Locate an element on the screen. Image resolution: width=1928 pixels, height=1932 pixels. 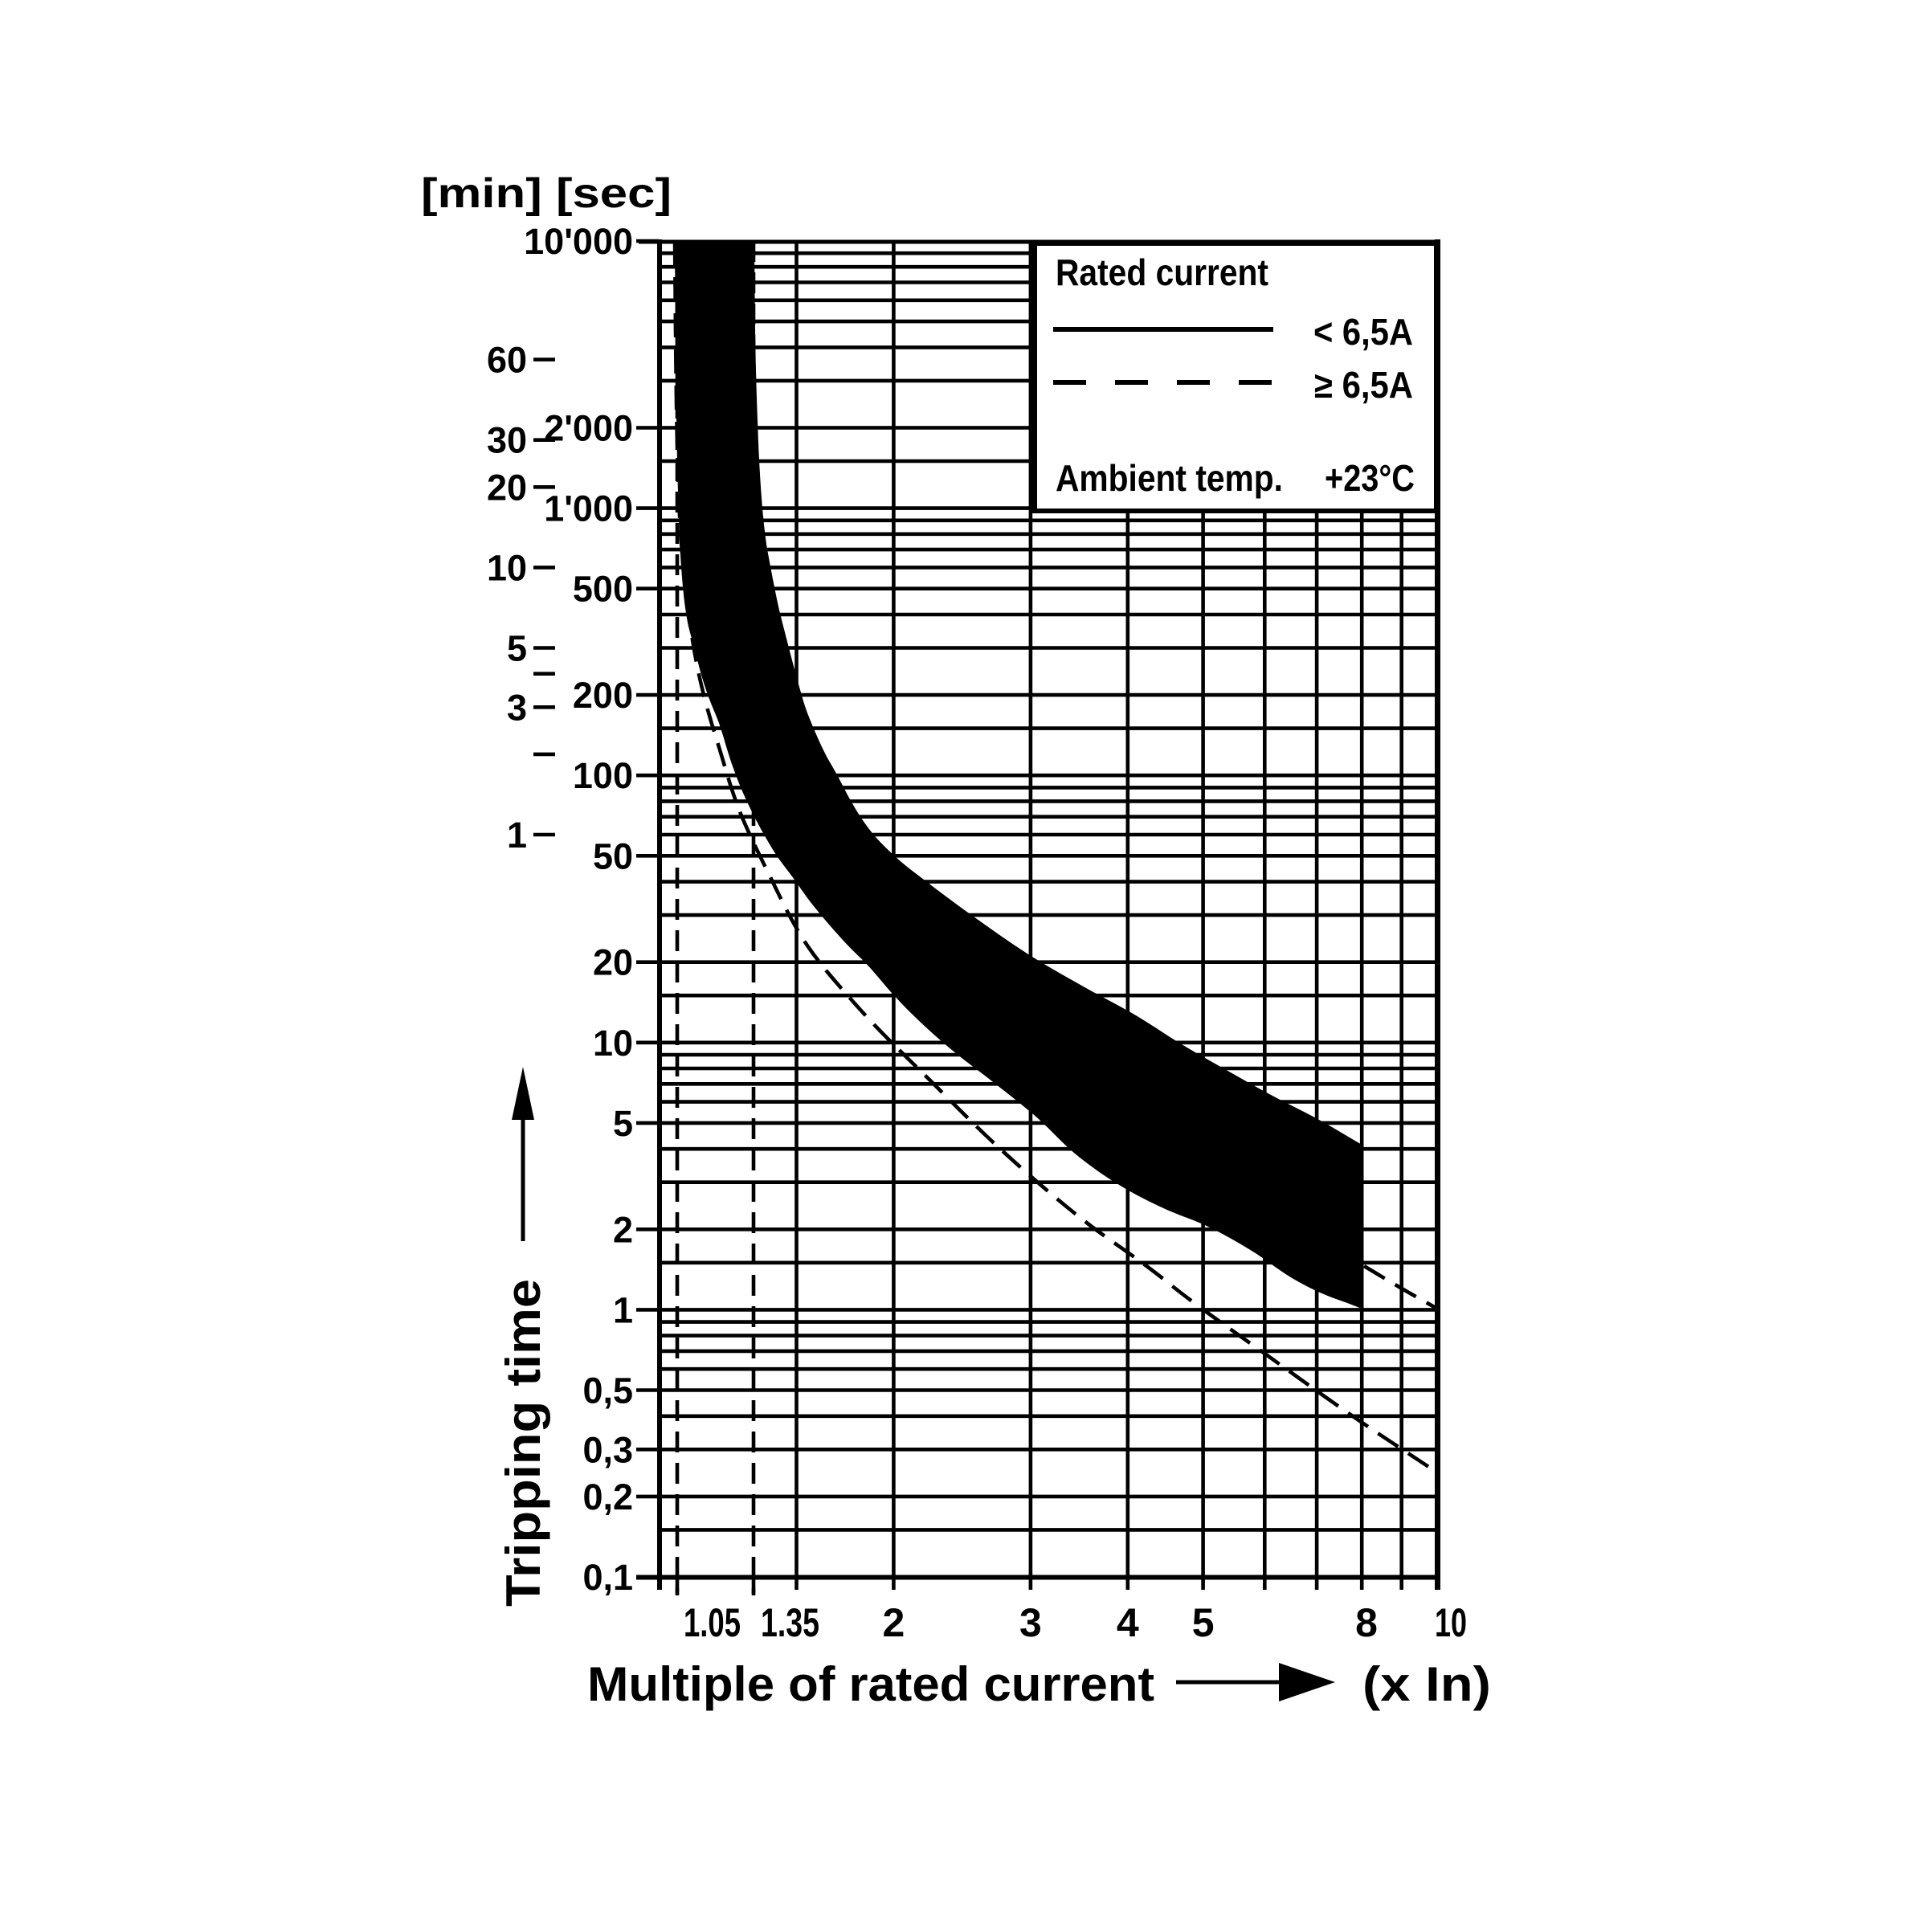
svg-text: 1.05 is located at coordinates (712, 1622).